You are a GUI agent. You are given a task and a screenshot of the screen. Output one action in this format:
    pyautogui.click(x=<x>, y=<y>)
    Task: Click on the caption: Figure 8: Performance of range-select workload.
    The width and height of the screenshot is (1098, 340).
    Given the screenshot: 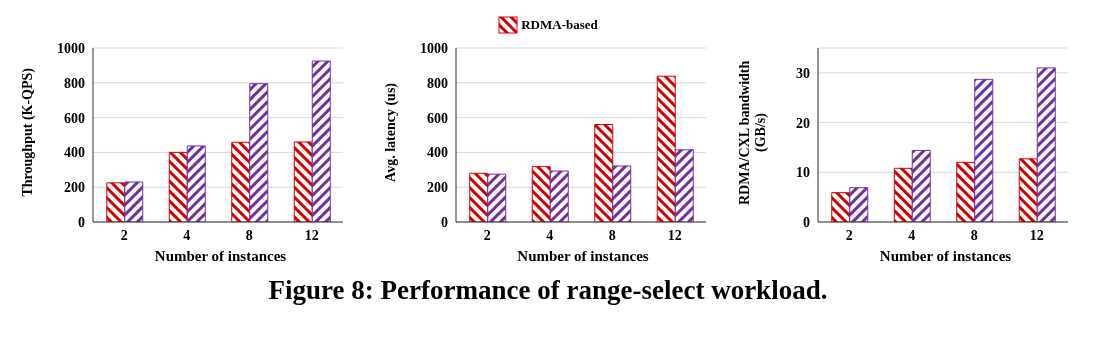 What is the action you would take?
    pyautogui.click(x=548, y=290)
    